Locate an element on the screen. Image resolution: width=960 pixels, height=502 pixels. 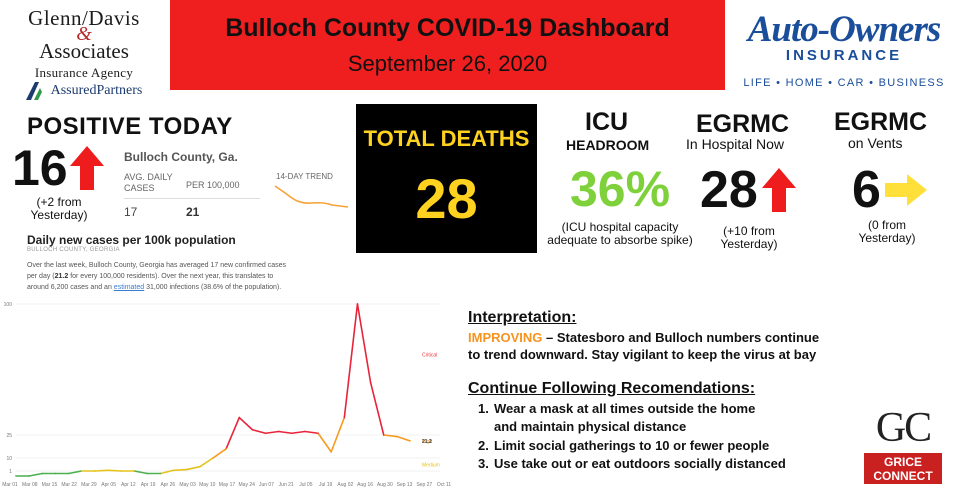
total-deaths-label: TOTAL DEATHS is located at coordinates (446, 138).